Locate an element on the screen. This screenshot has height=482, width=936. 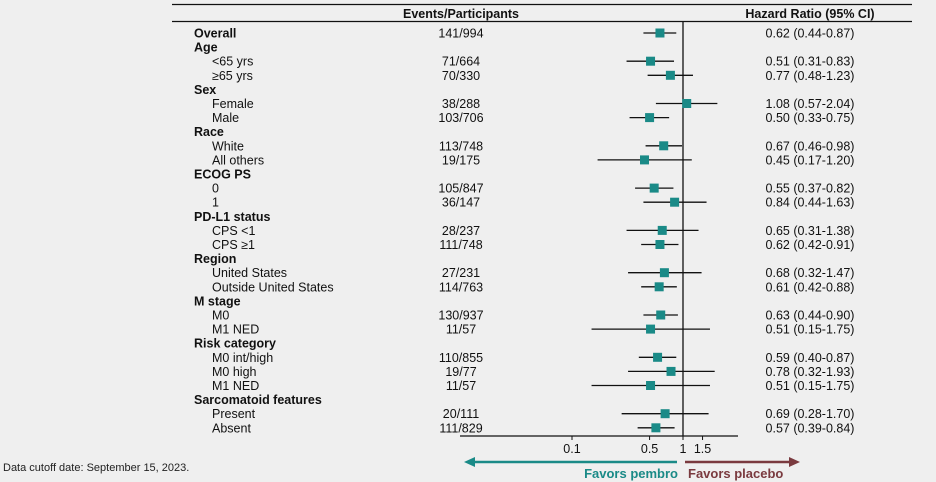
row-events: 113/748 is located at coordinates (461, 146).